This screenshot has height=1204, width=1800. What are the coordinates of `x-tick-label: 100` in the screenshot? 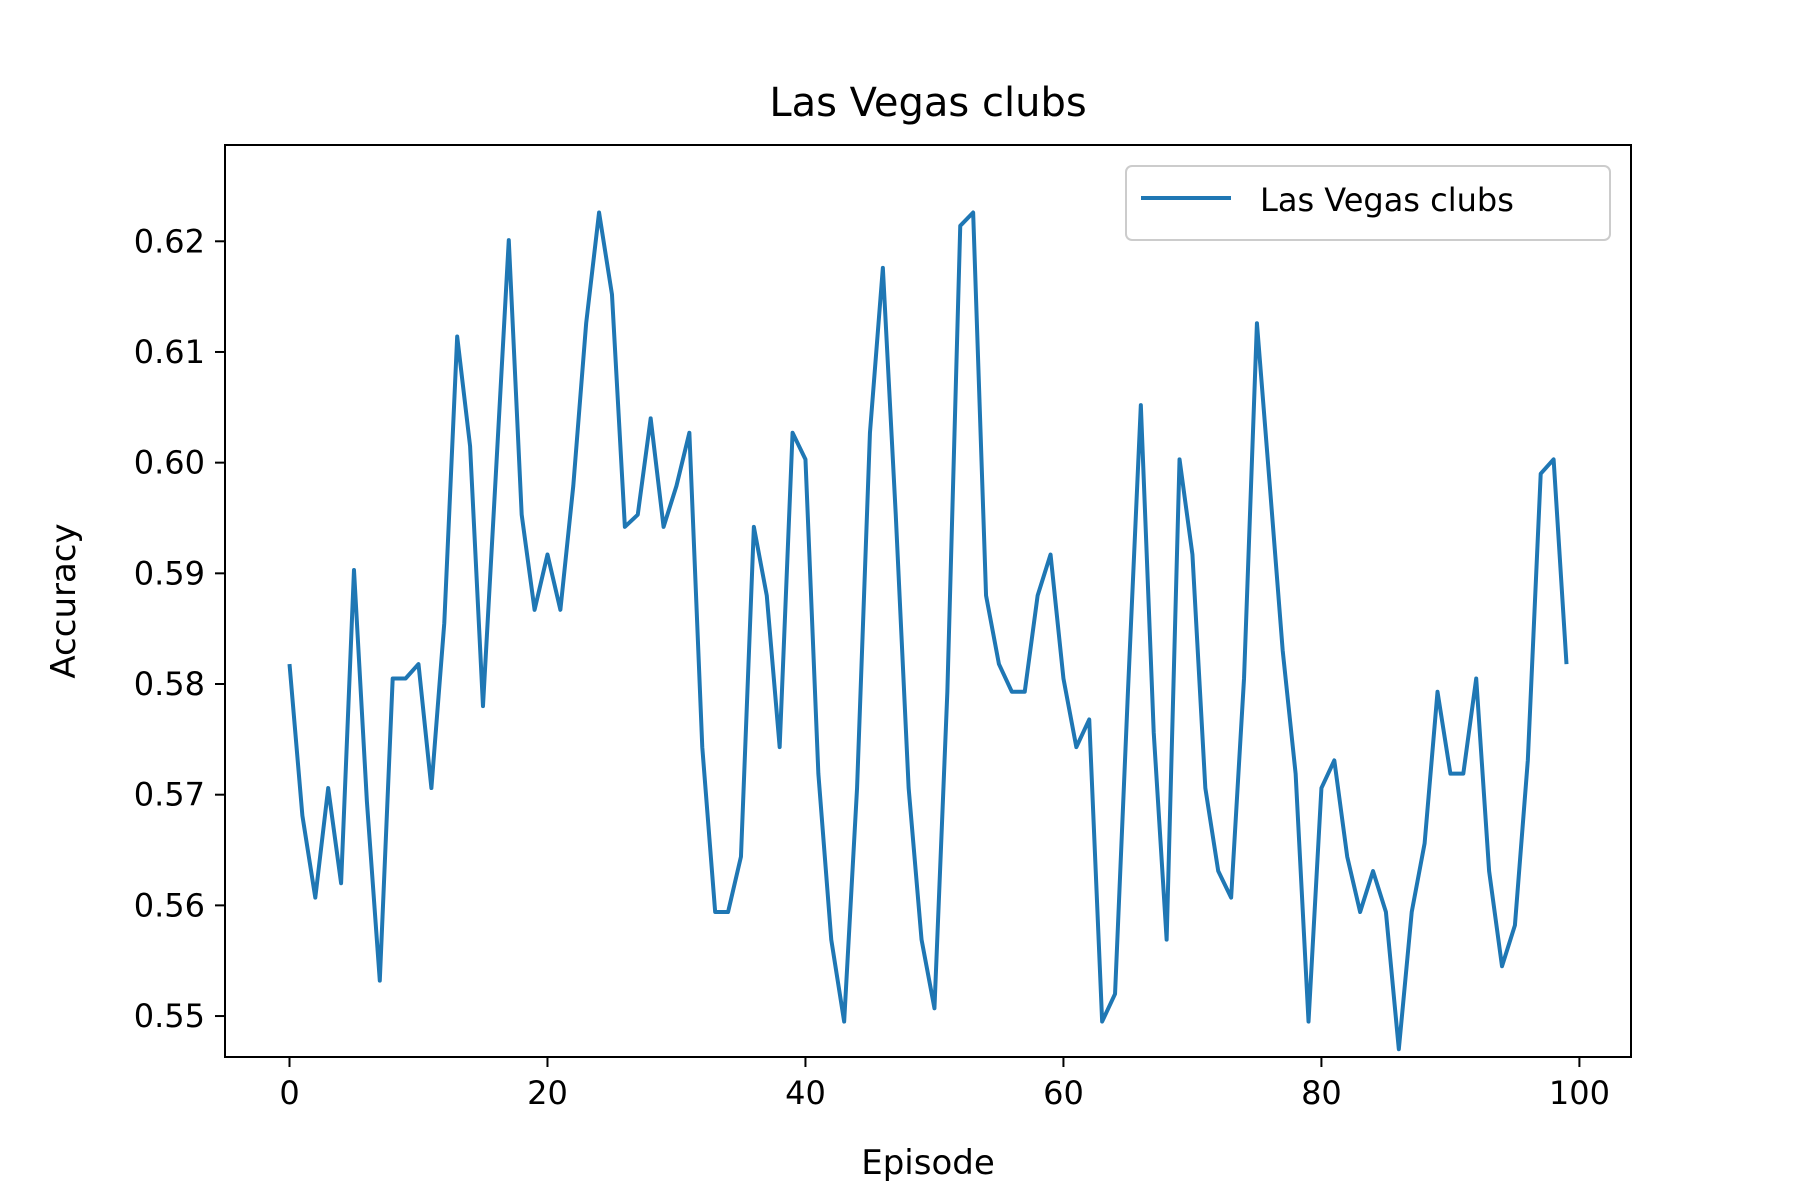 It's located at (1579, 1093).